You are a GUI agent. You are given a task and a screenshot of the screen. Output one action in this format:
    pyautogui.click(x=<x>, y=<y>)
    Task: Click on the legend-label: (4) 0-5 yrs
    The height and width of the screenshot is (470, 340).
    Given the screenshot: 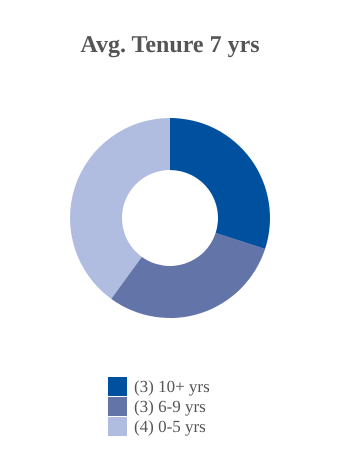 What is the action you would take?
    pyautogui.click(x=170, y=426)
    